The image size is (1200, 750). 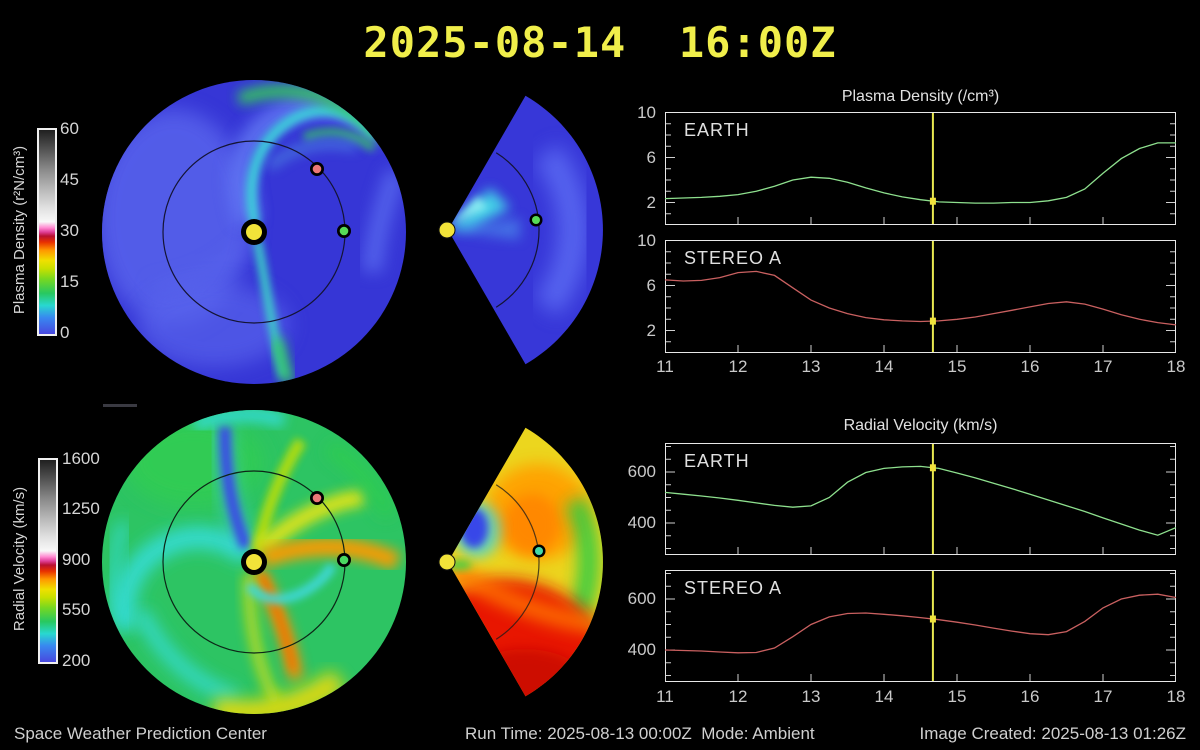 What do you see at coordinates (81, 508) in the screenshot?
I see `velocity-colorbar-tick: 1250` at bounding box center [81, 508].